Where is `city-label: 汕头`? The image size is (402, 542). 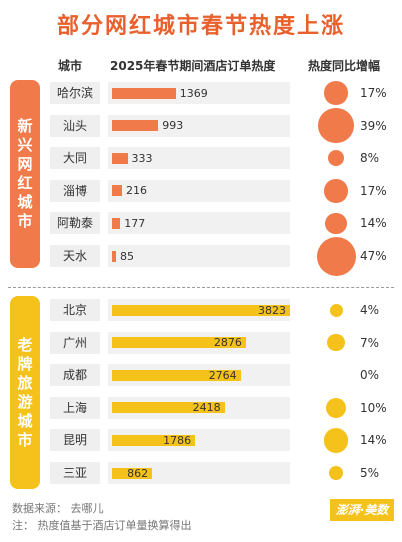
city-label: 汕头 is located at coordinates (75, 125).